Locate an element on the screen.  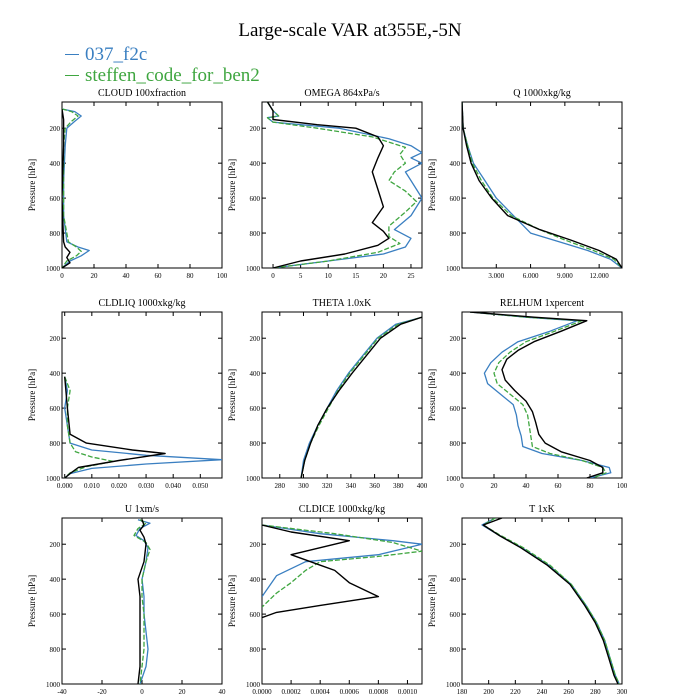
legend-label-1: 037_f2c is located at coordinates (116, 54).